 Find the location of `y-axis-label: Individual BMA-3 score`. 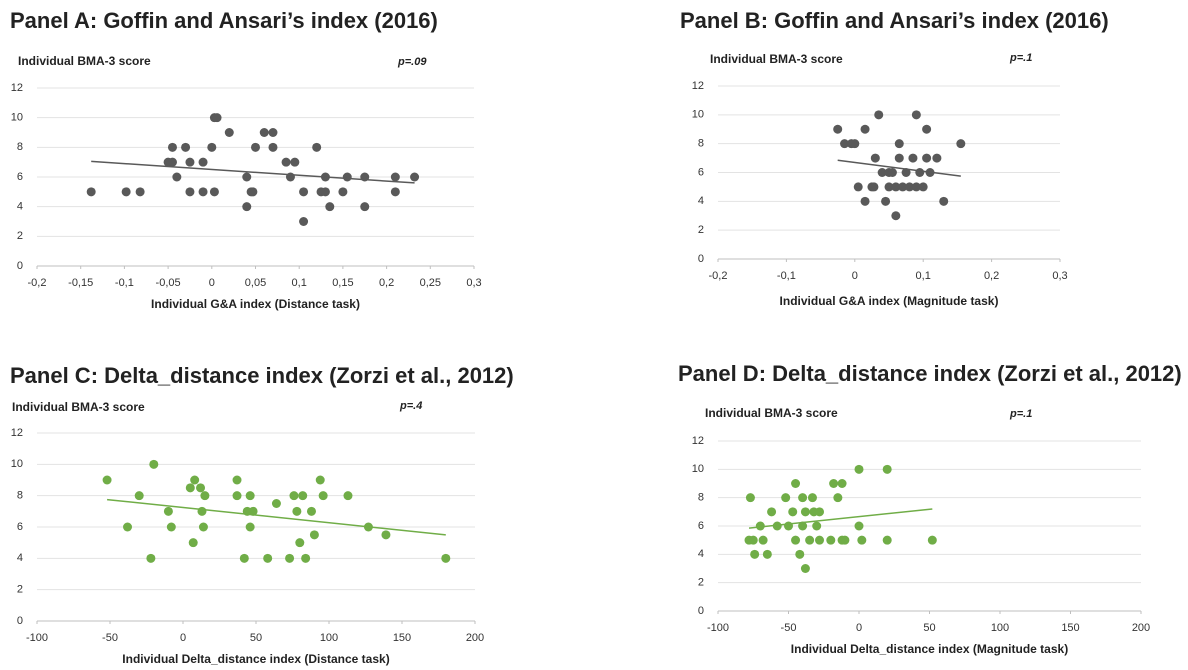

y-axis-label: Individual BMA-3 score is located at coordinates (84, 61).